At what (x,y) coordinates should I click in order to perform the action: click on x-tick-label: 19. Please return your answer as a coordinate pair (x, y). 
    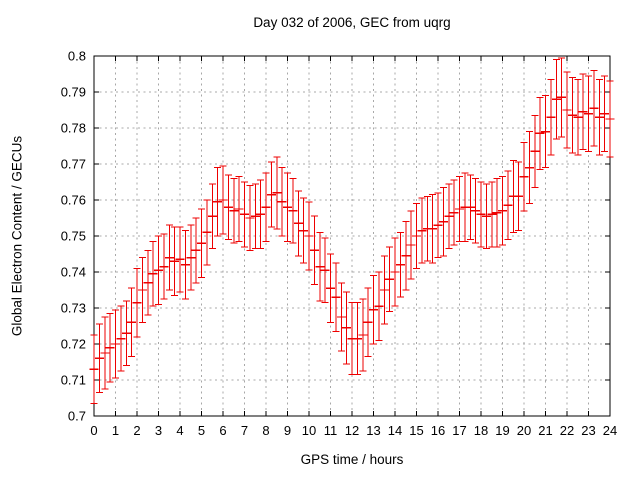
    Looking at the image, I should click on (502, 430).